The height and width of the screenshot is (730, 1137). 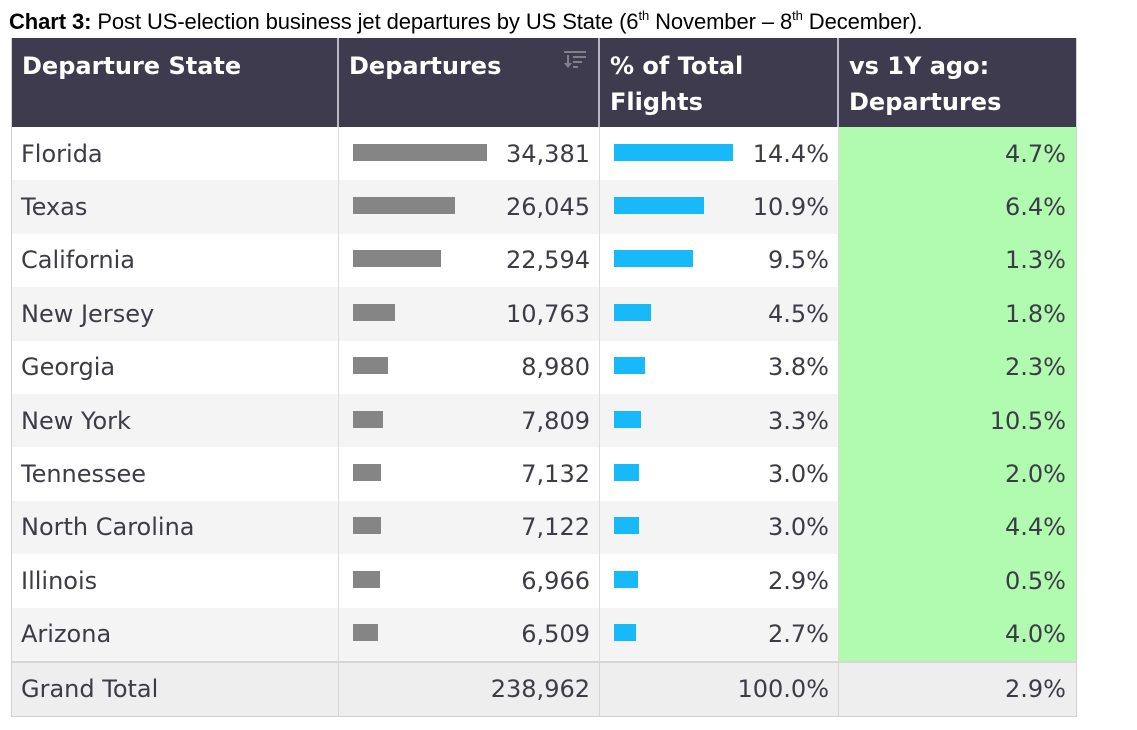 I want to click on header-label: Departure State, so click(x=132, y=66).